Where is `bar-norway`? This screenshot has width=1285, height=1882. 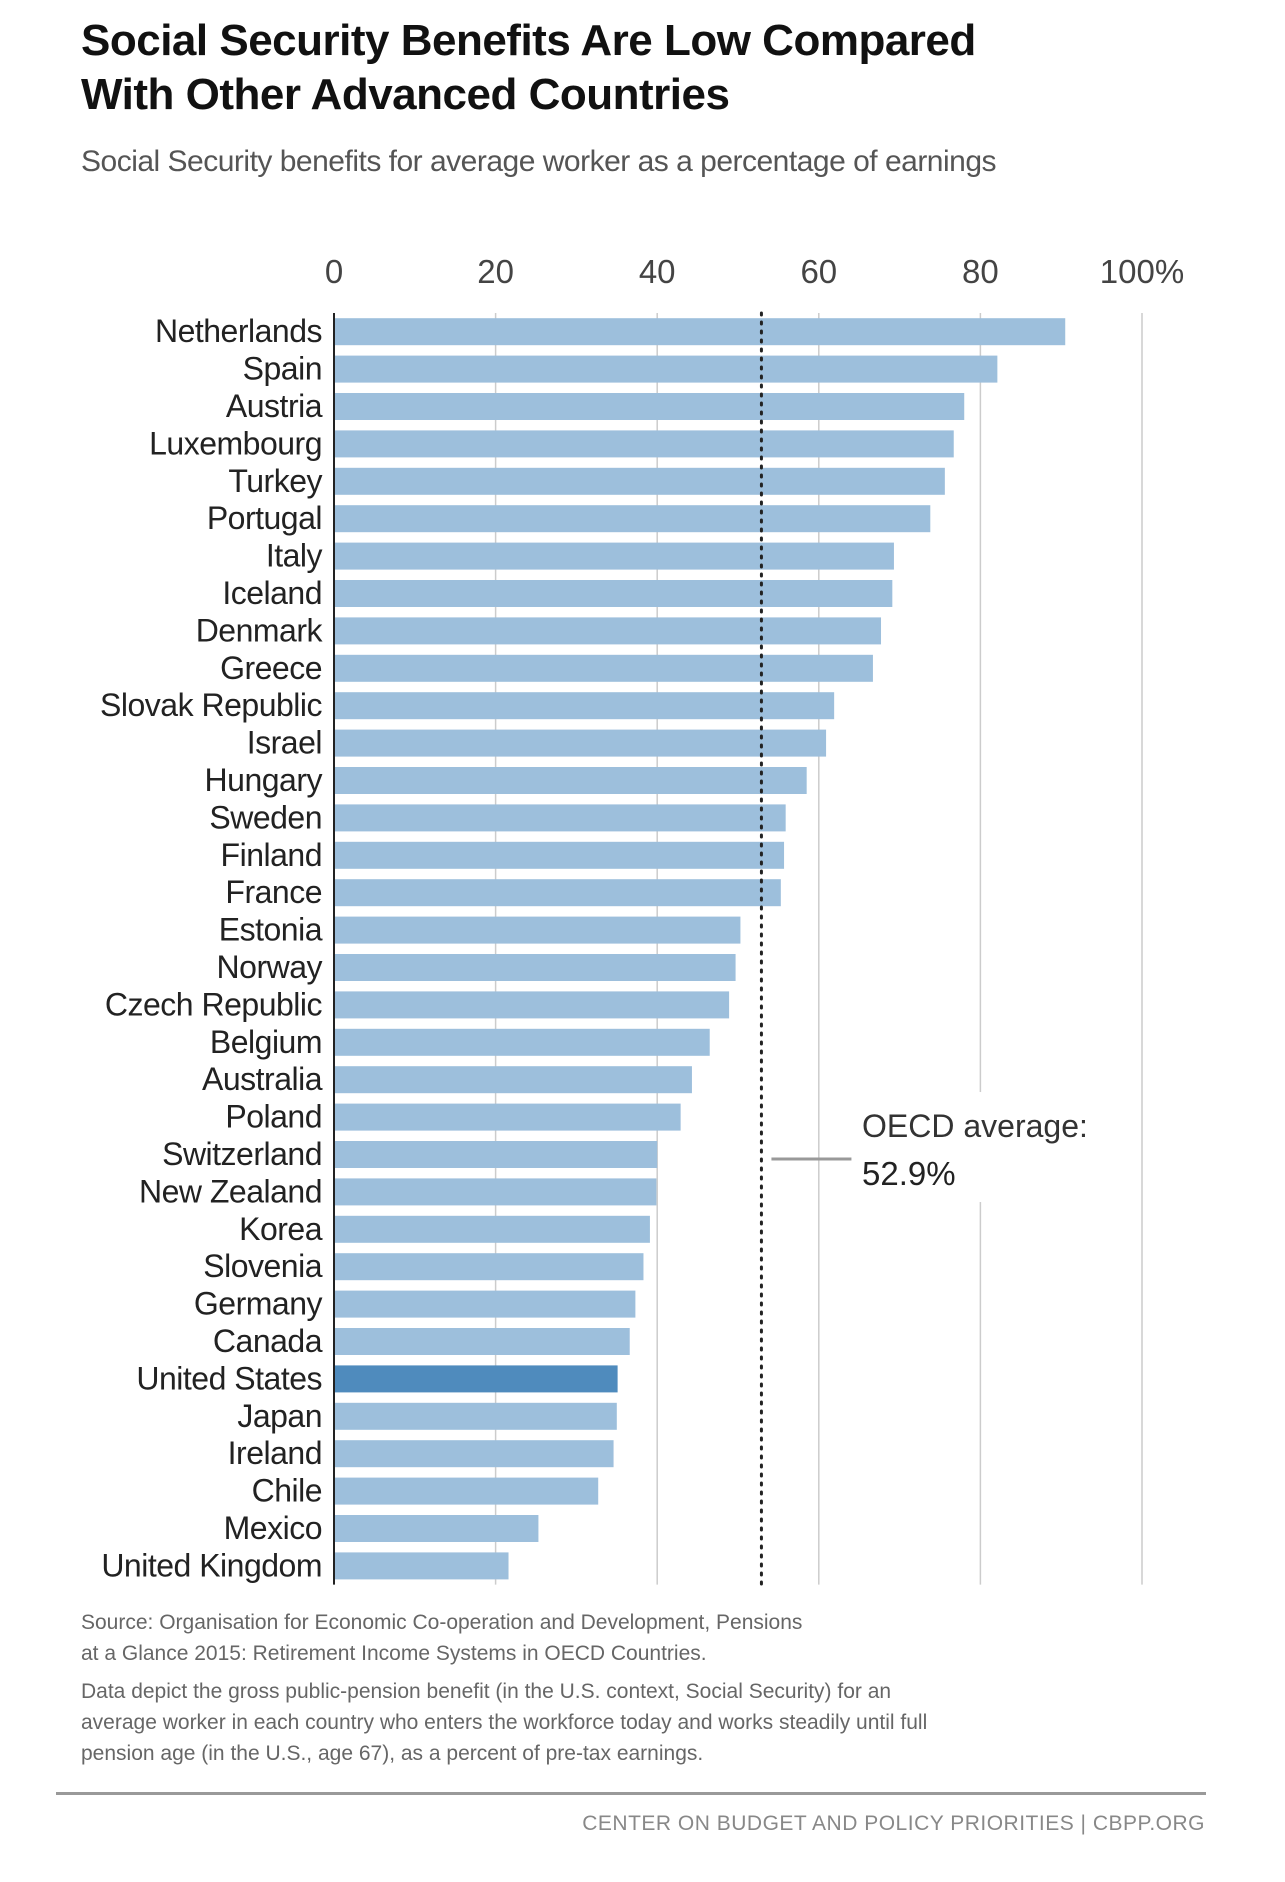 bar-norway is located at coordinates (535, 967).